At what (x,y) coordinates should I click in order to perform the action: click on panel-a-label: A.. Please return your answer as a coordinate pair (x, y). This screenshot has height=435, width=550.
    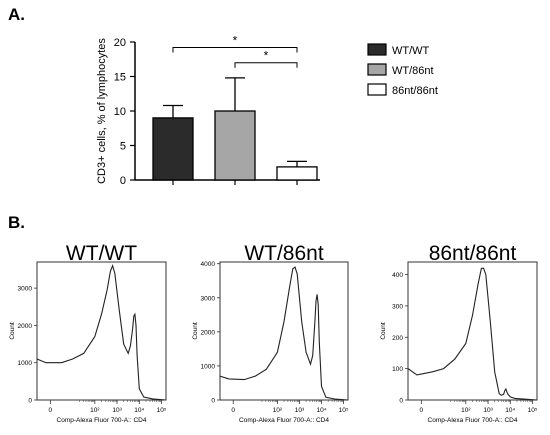
    Looking at the image, I should click on (16, 14).